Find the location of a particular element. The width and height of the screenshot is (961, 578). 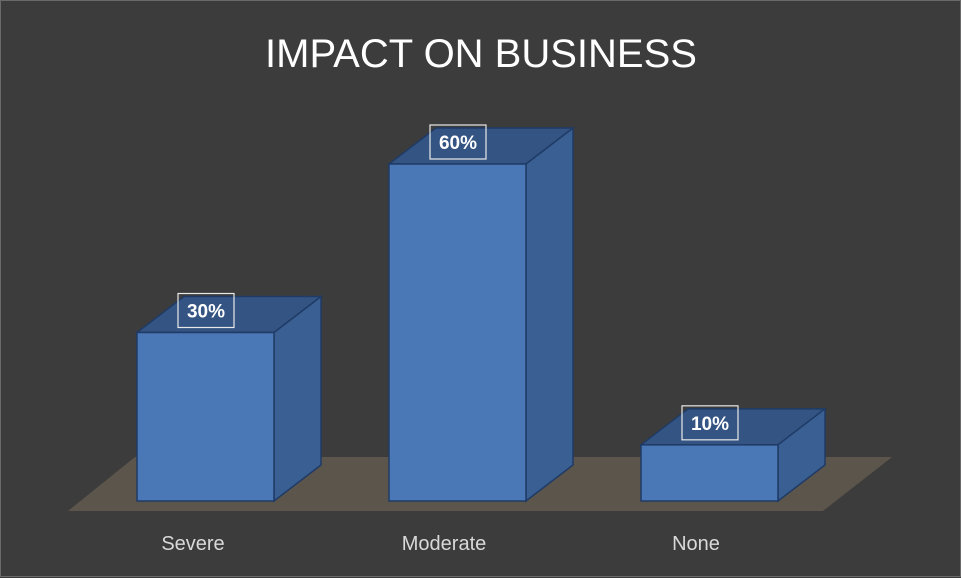

category-label: Moderate is located at coordinates (444, 544).